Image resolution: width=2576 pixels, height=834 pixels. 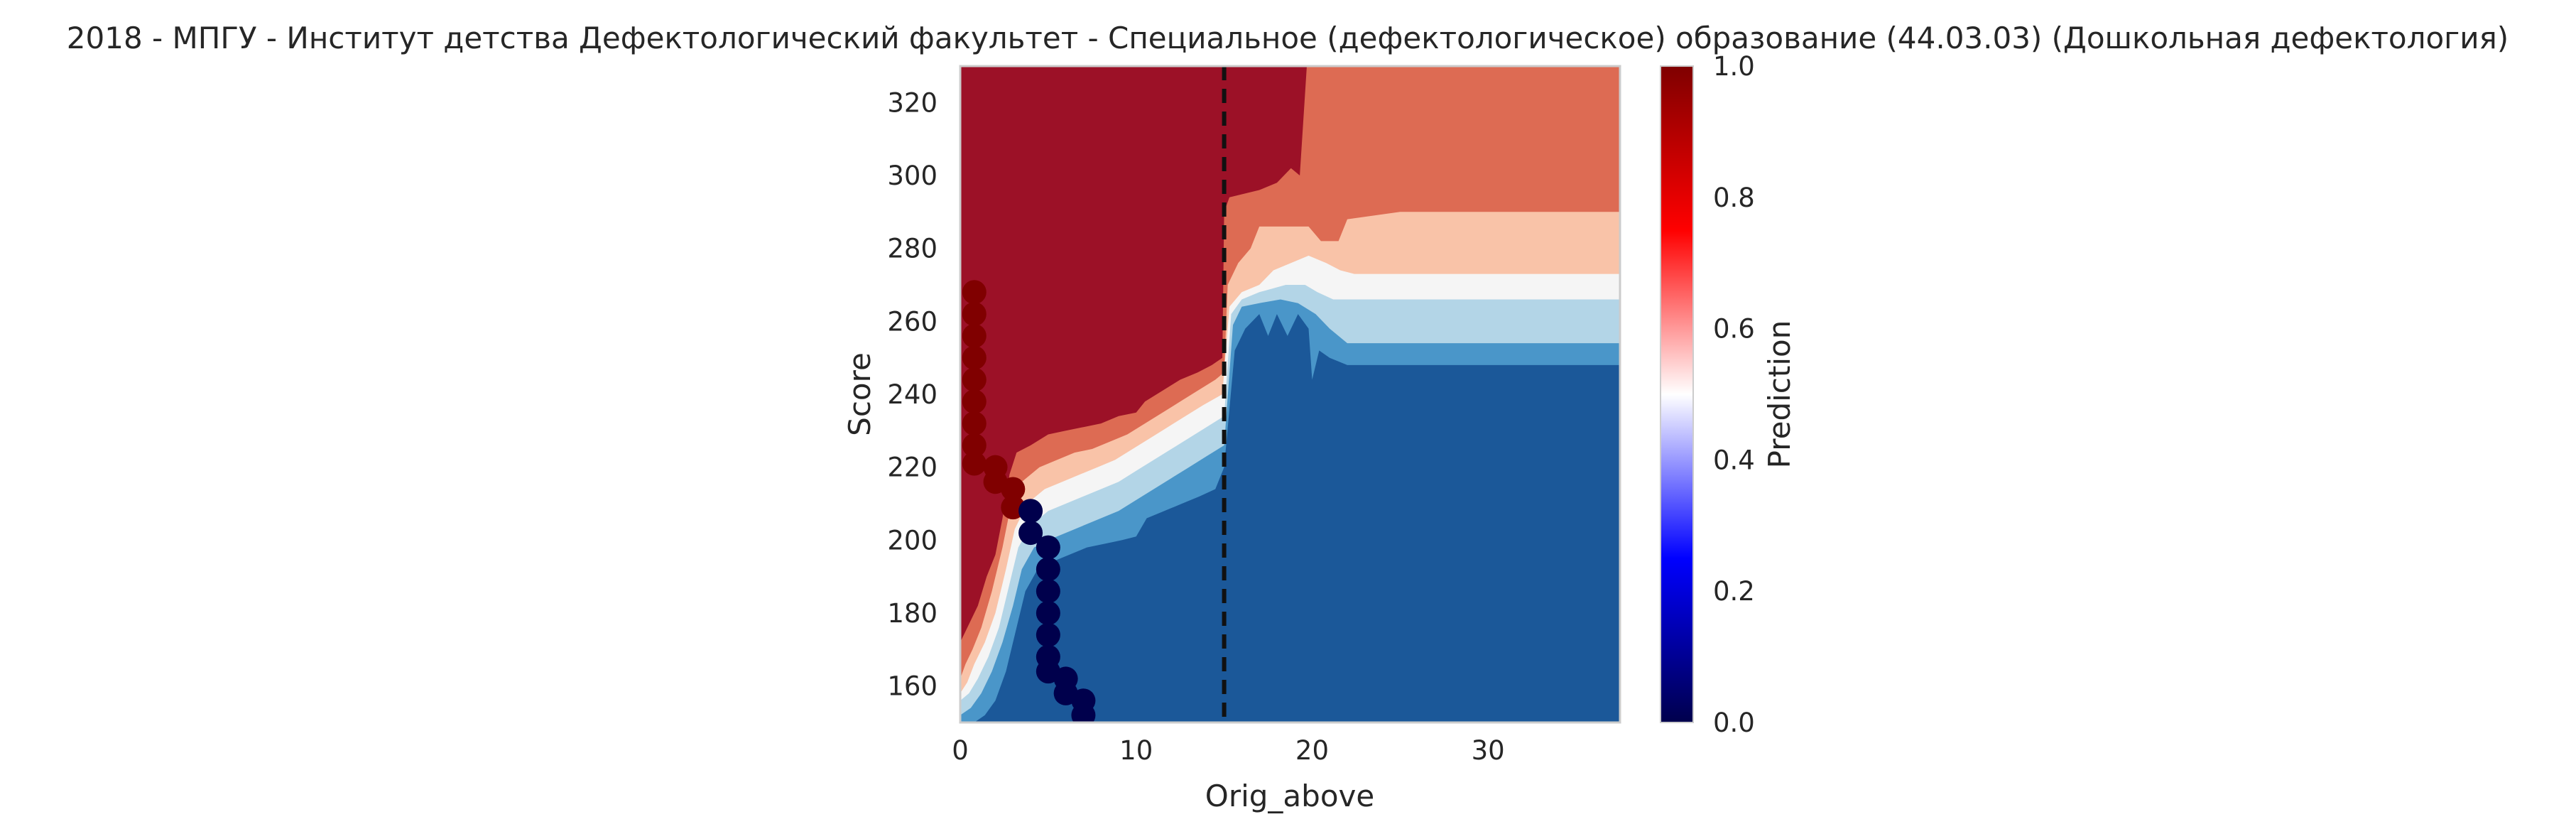 What do you see at coordinates (1228, 750) in the screenshot?
I see `x-axis-ticks: 0 10 20 30` at bounding box center [1228, 750].